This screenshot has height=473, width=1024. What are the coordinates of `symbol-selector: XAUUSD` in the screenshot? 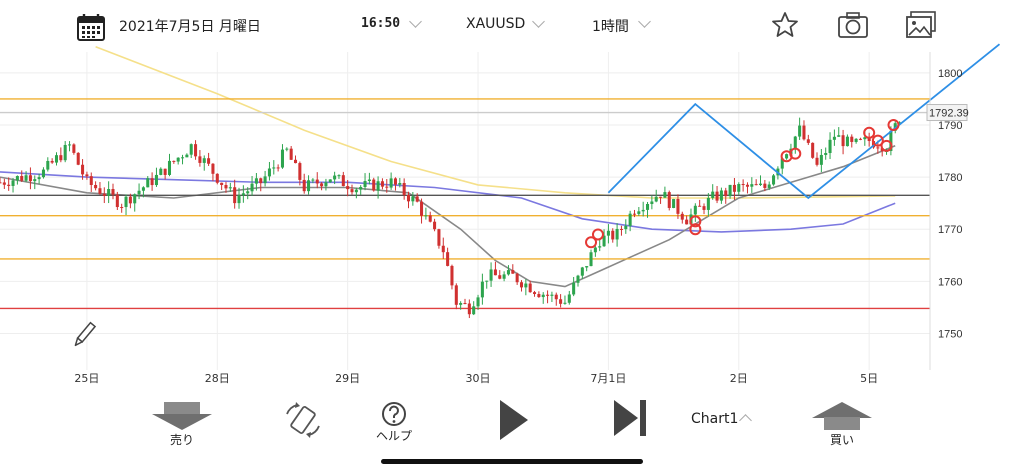 It's located at (496, 24).